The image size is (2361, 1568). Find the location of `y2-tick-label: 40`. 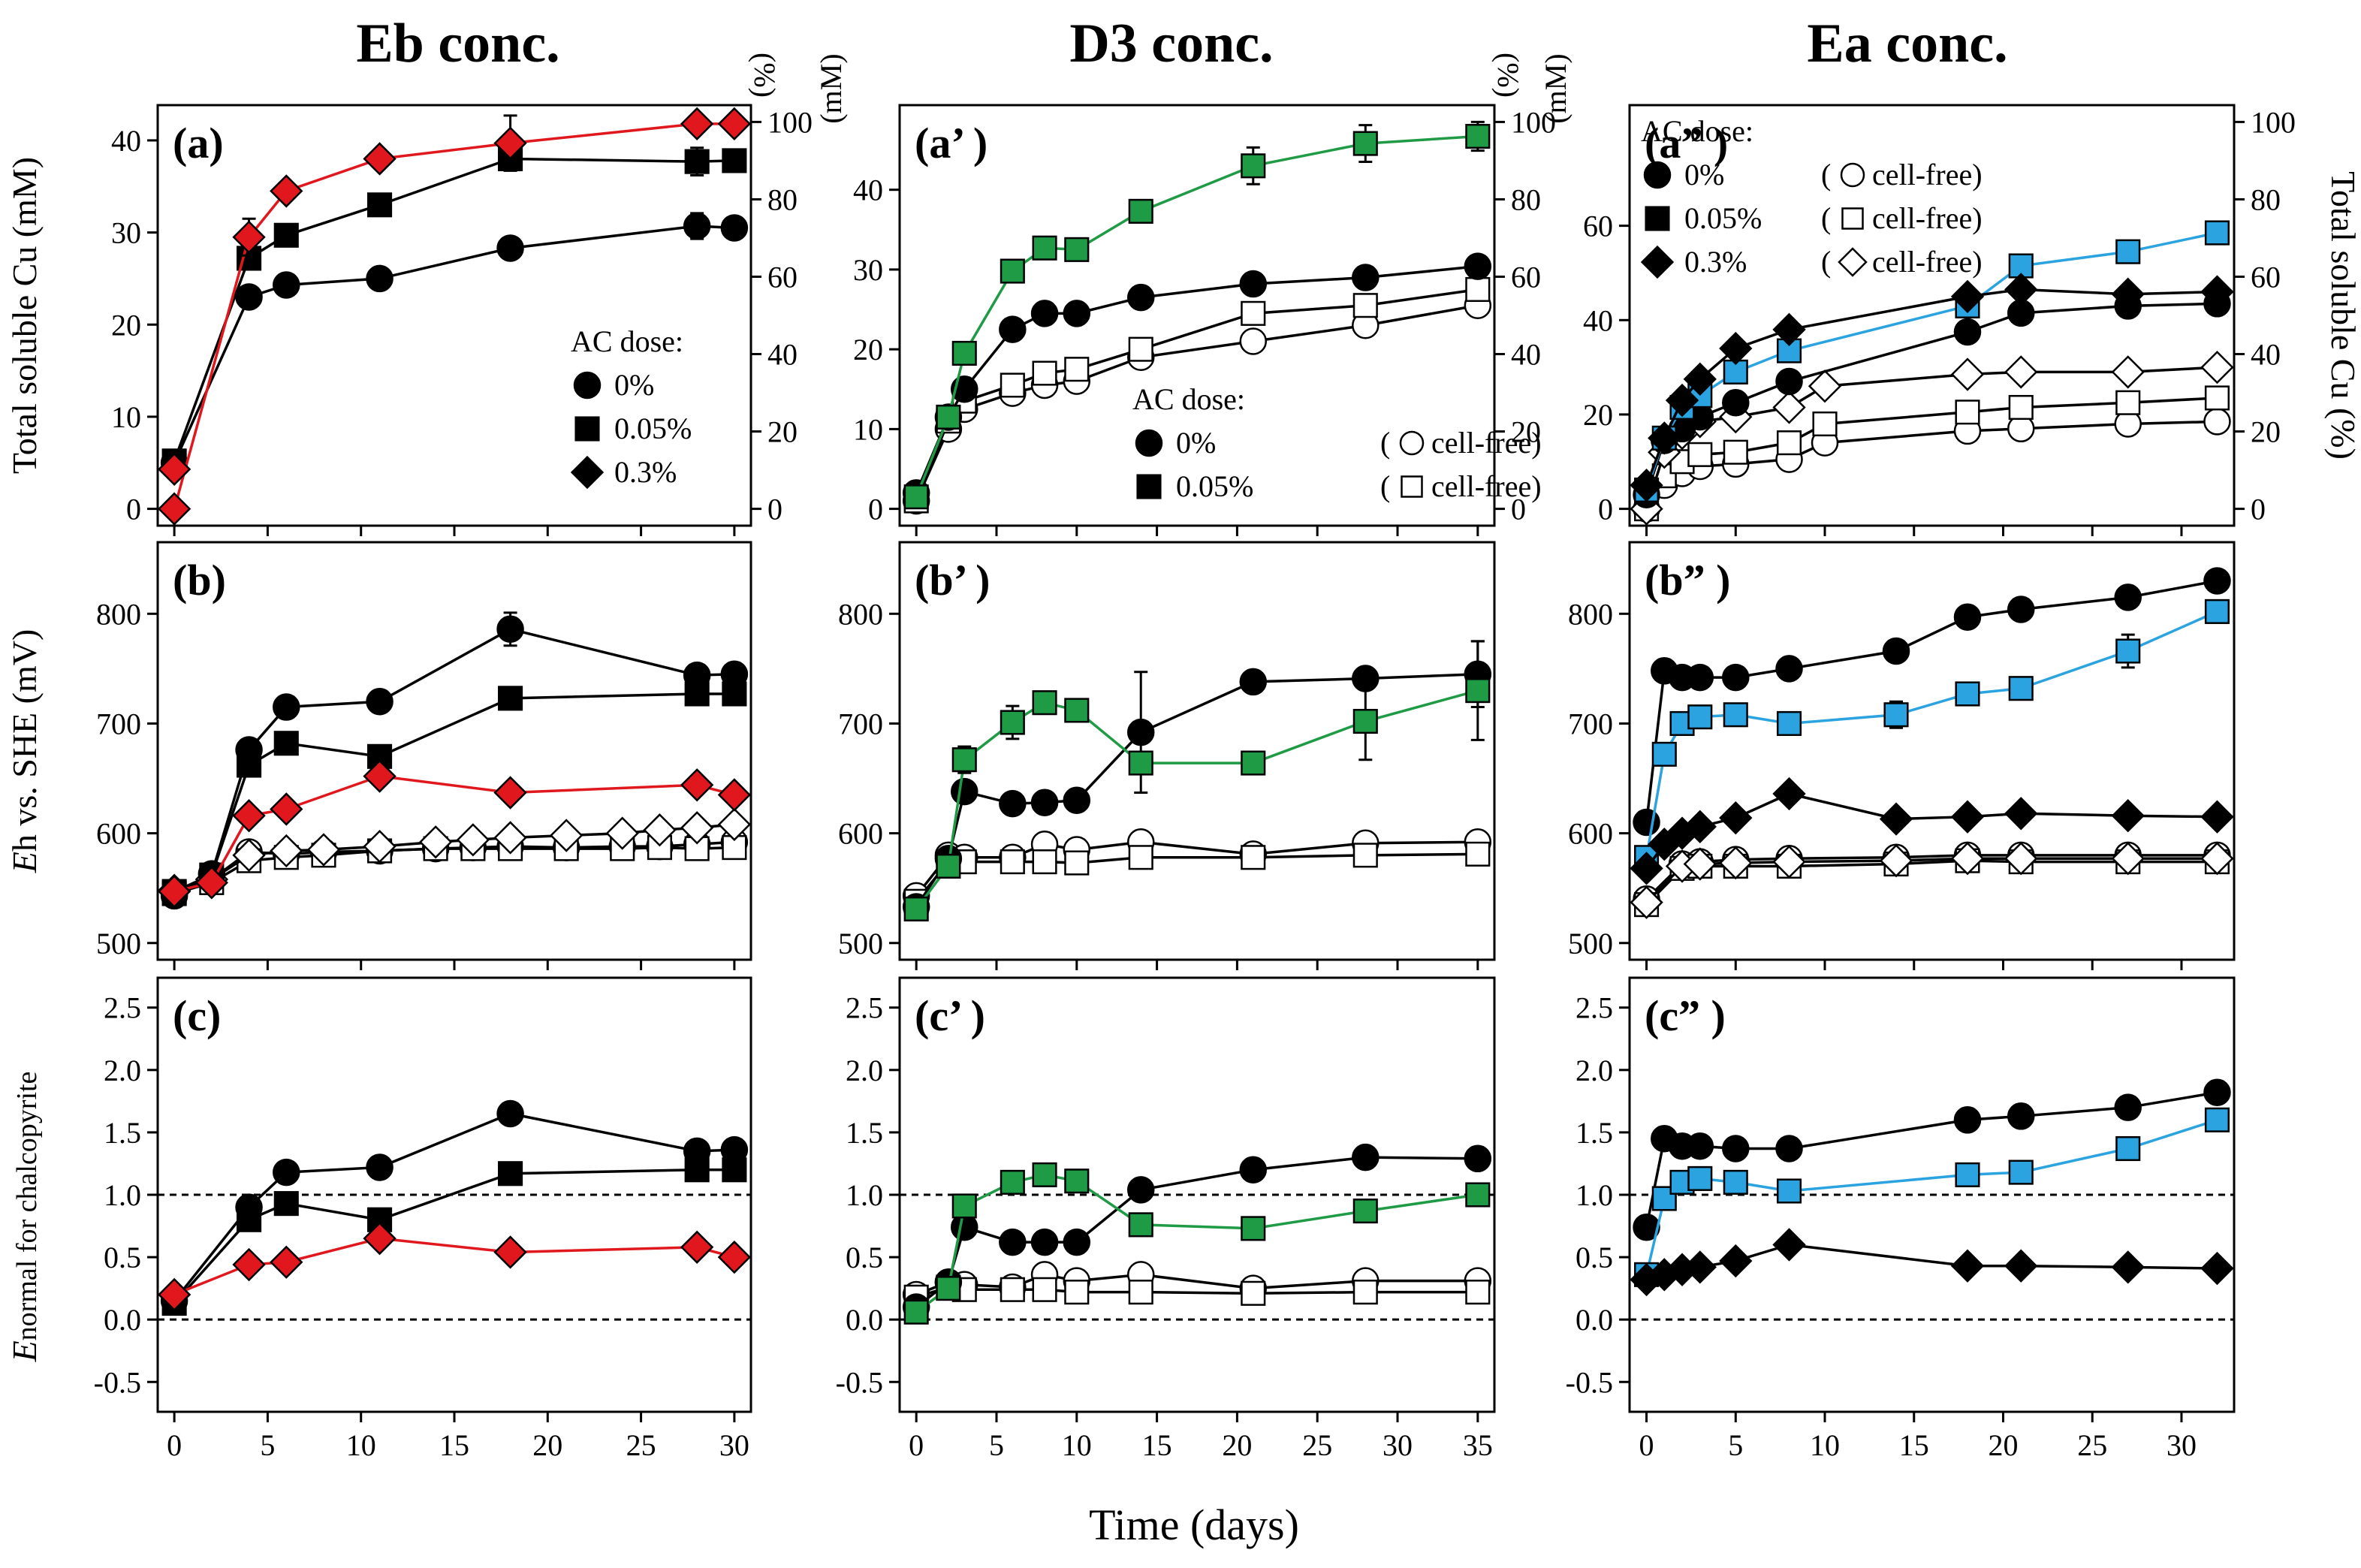

y2-tick-label: 40 is located at coordinates (2266, 355).